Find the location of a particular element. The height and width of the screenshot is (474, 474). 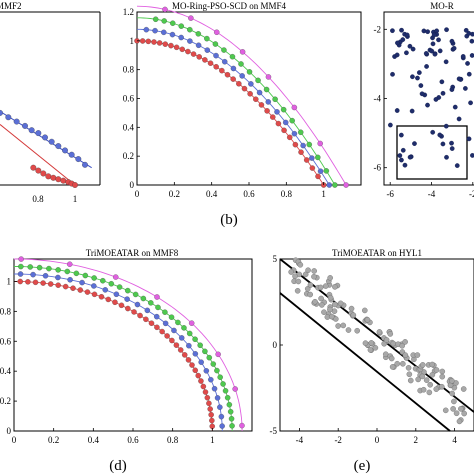

x-tick-label: 0.4 is located at coordinates (94, 440).